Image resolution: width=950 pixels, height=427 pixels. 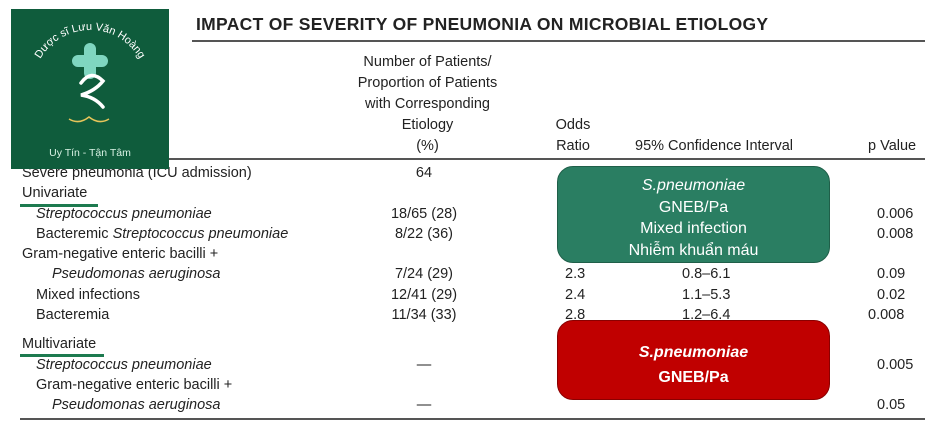 I want to click on row-p-value: 0.006, so click(x=895, y=214).